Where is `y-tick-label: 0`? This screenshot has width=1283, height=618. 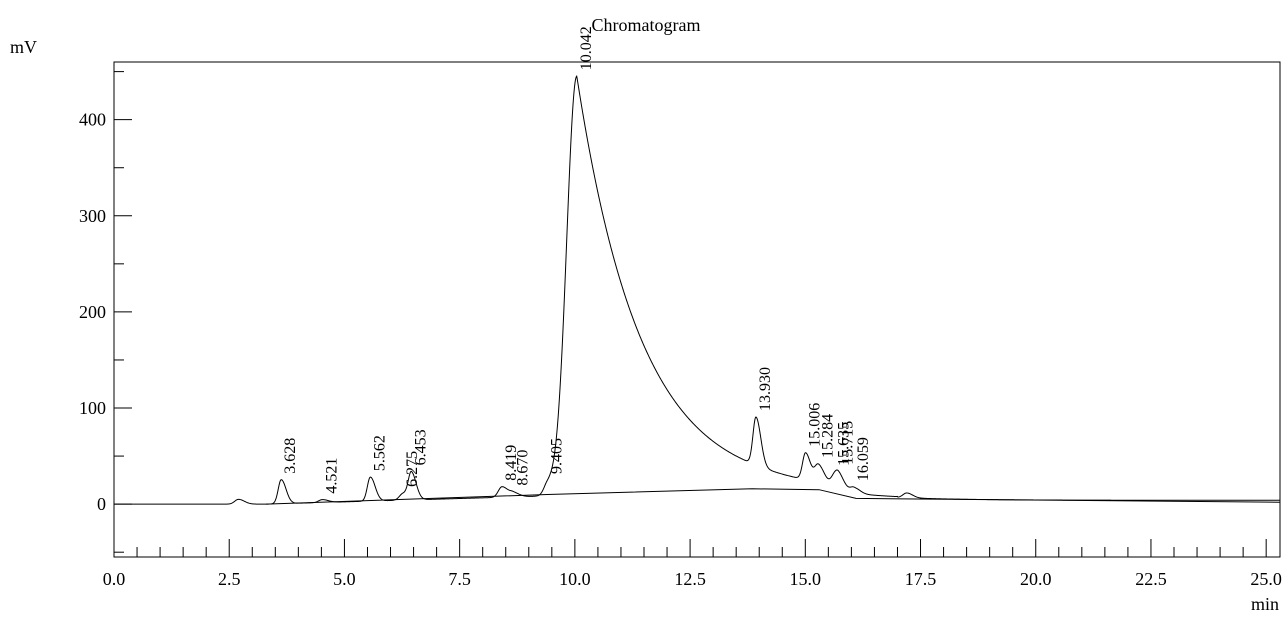
y-tick-label: 0 is located at coordinates (101, 504).